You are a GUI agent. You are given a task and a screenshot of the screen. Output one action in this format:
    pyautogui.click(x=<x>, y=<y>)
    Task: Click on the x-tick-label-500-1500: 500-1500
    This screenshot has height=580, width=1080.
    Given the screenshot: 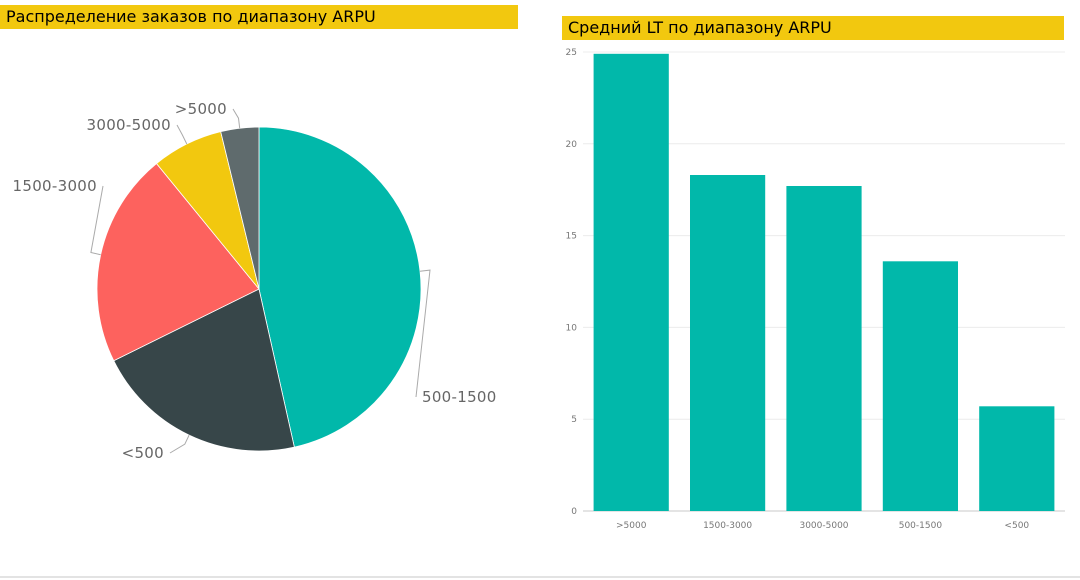 What is the action you would take?
    pyautogui.click(x=921, y=526)
    